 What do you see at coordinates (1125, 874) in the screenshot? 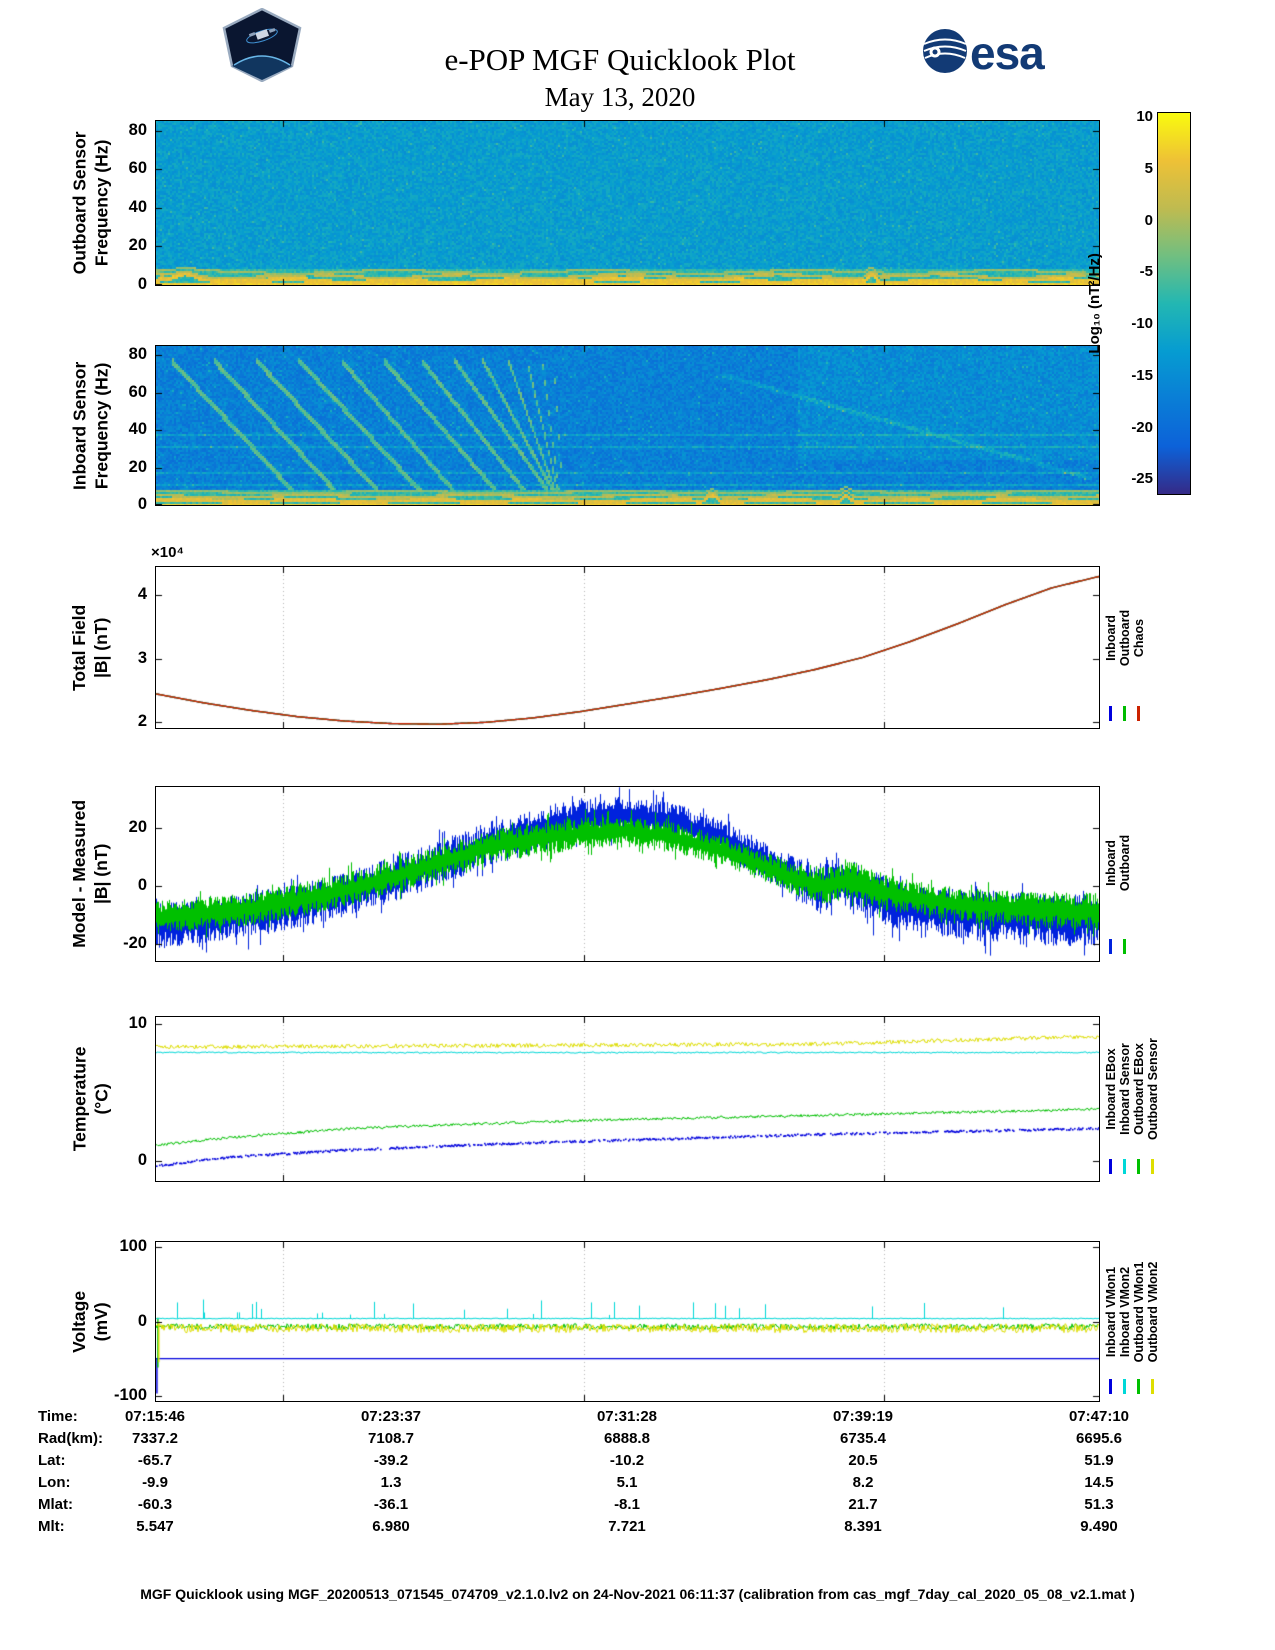
I see `model-minus-measured-legend-item: Outboard` at bounding box center [1125, 874].